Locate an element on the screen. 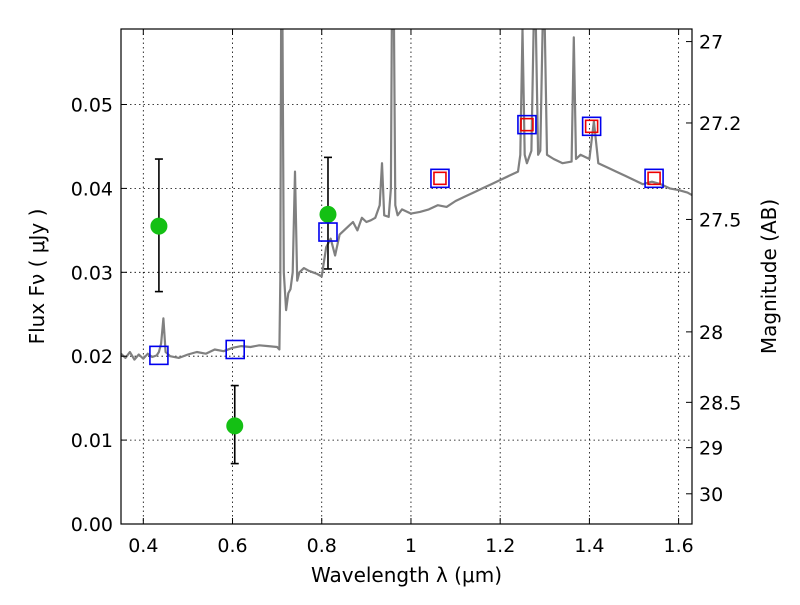  y2-tick-label: 27 is located at coordinates (711, 43).